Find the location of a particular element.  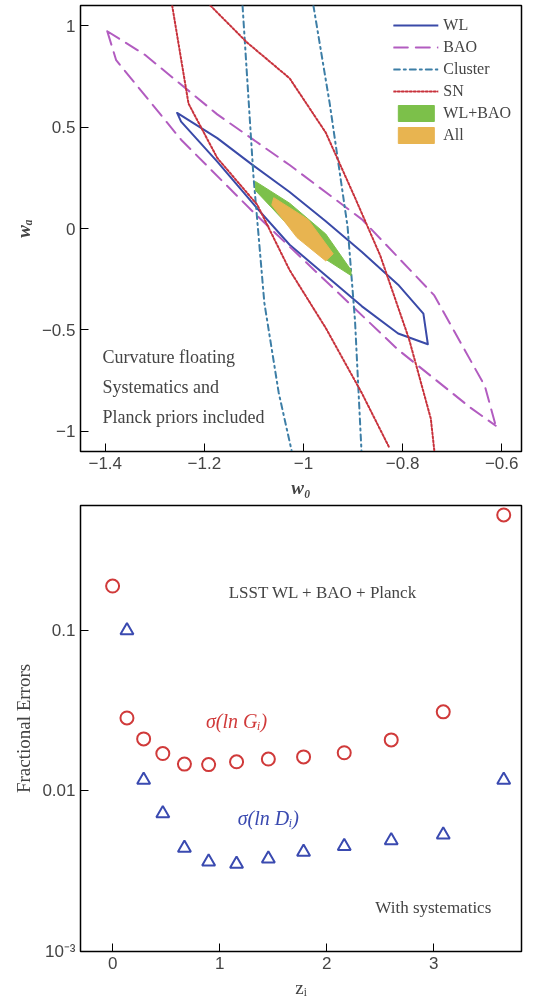

series-label: σ(ln Gᵢ) is located at coordinates (236, 721).